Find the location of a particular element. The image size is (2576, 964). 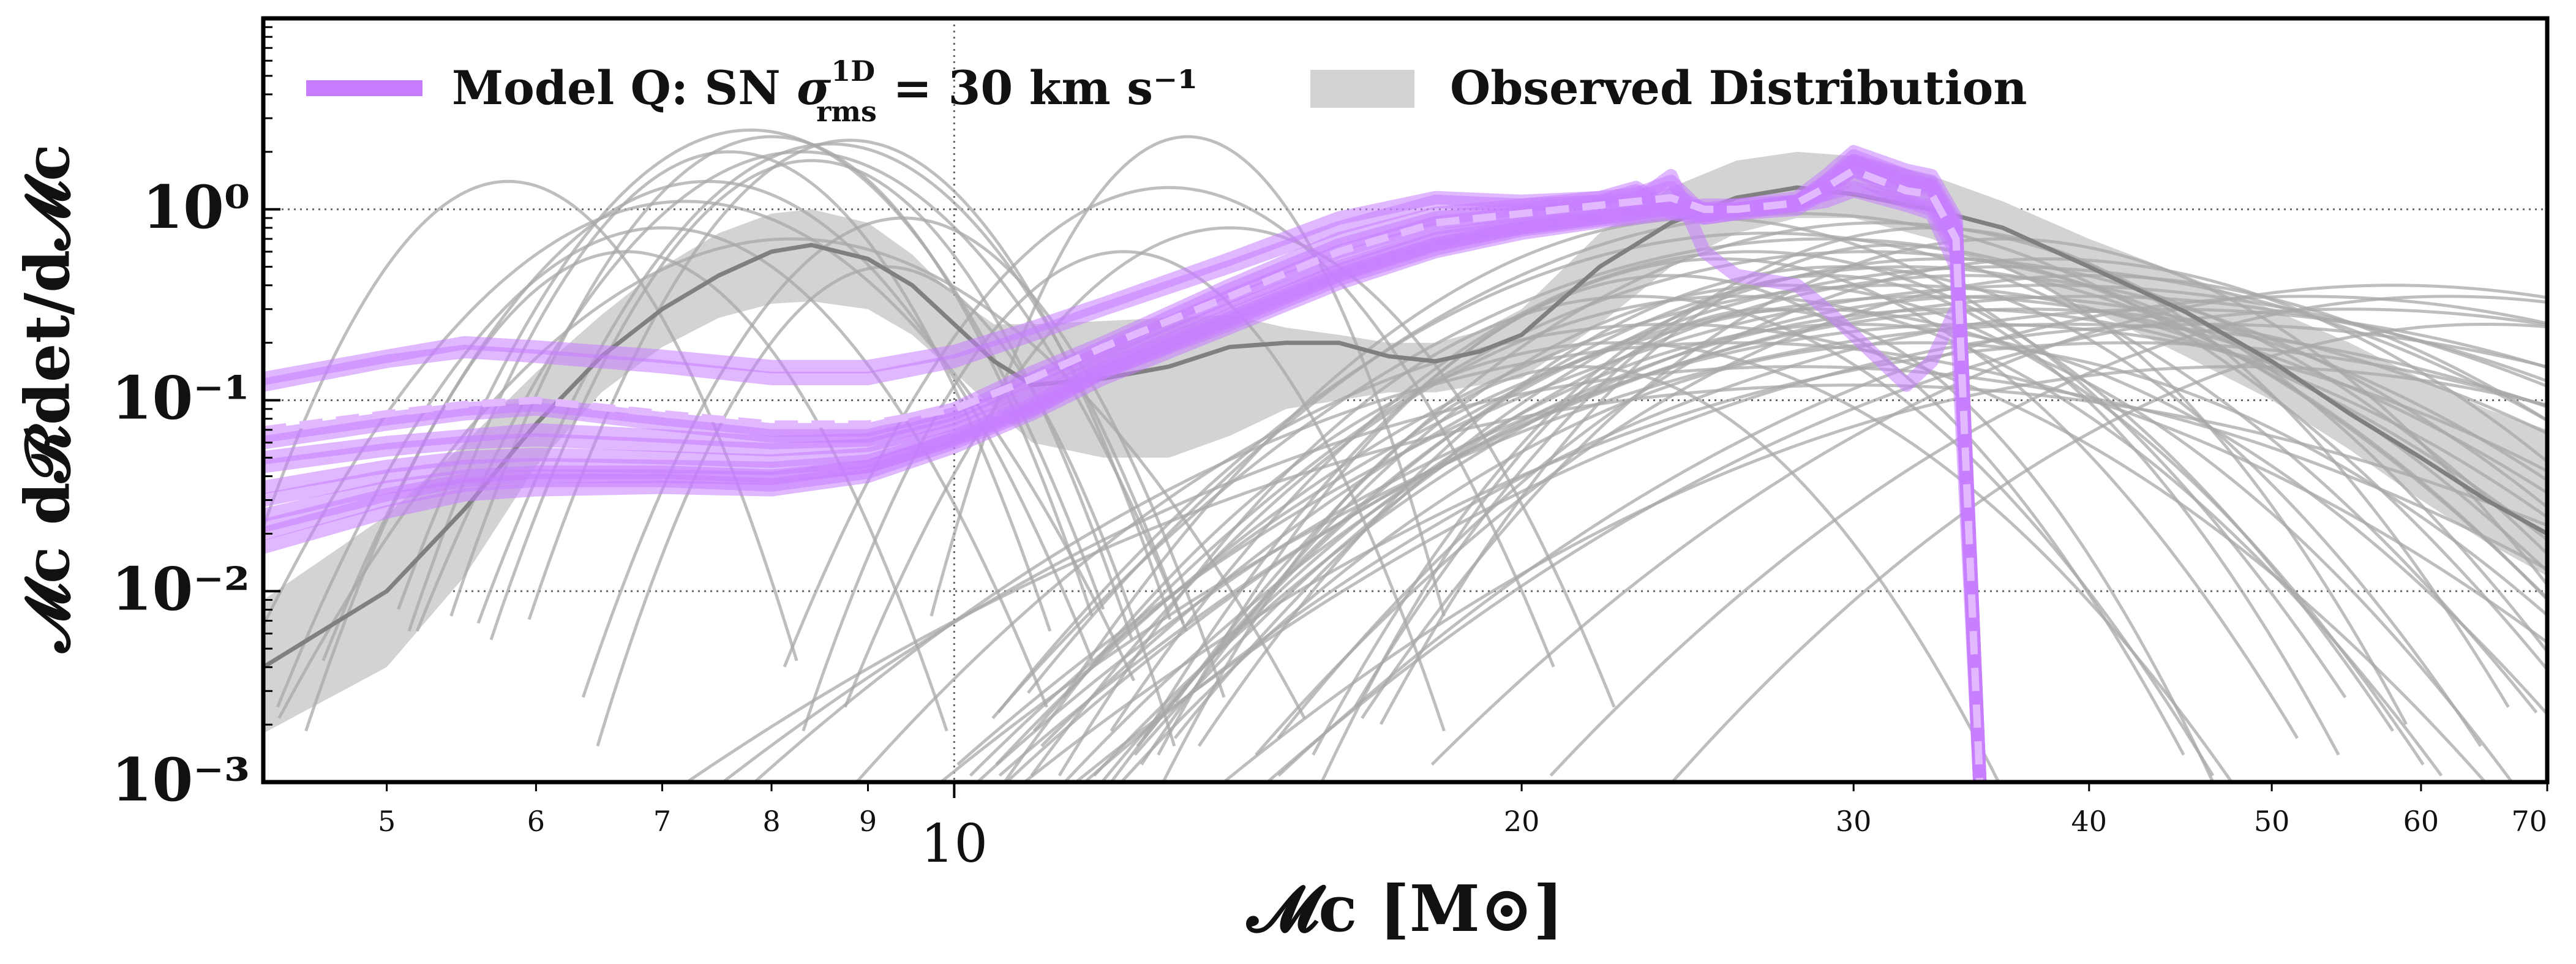

x-minor-tick-label: 20 is located at coordinates (1522, 821).